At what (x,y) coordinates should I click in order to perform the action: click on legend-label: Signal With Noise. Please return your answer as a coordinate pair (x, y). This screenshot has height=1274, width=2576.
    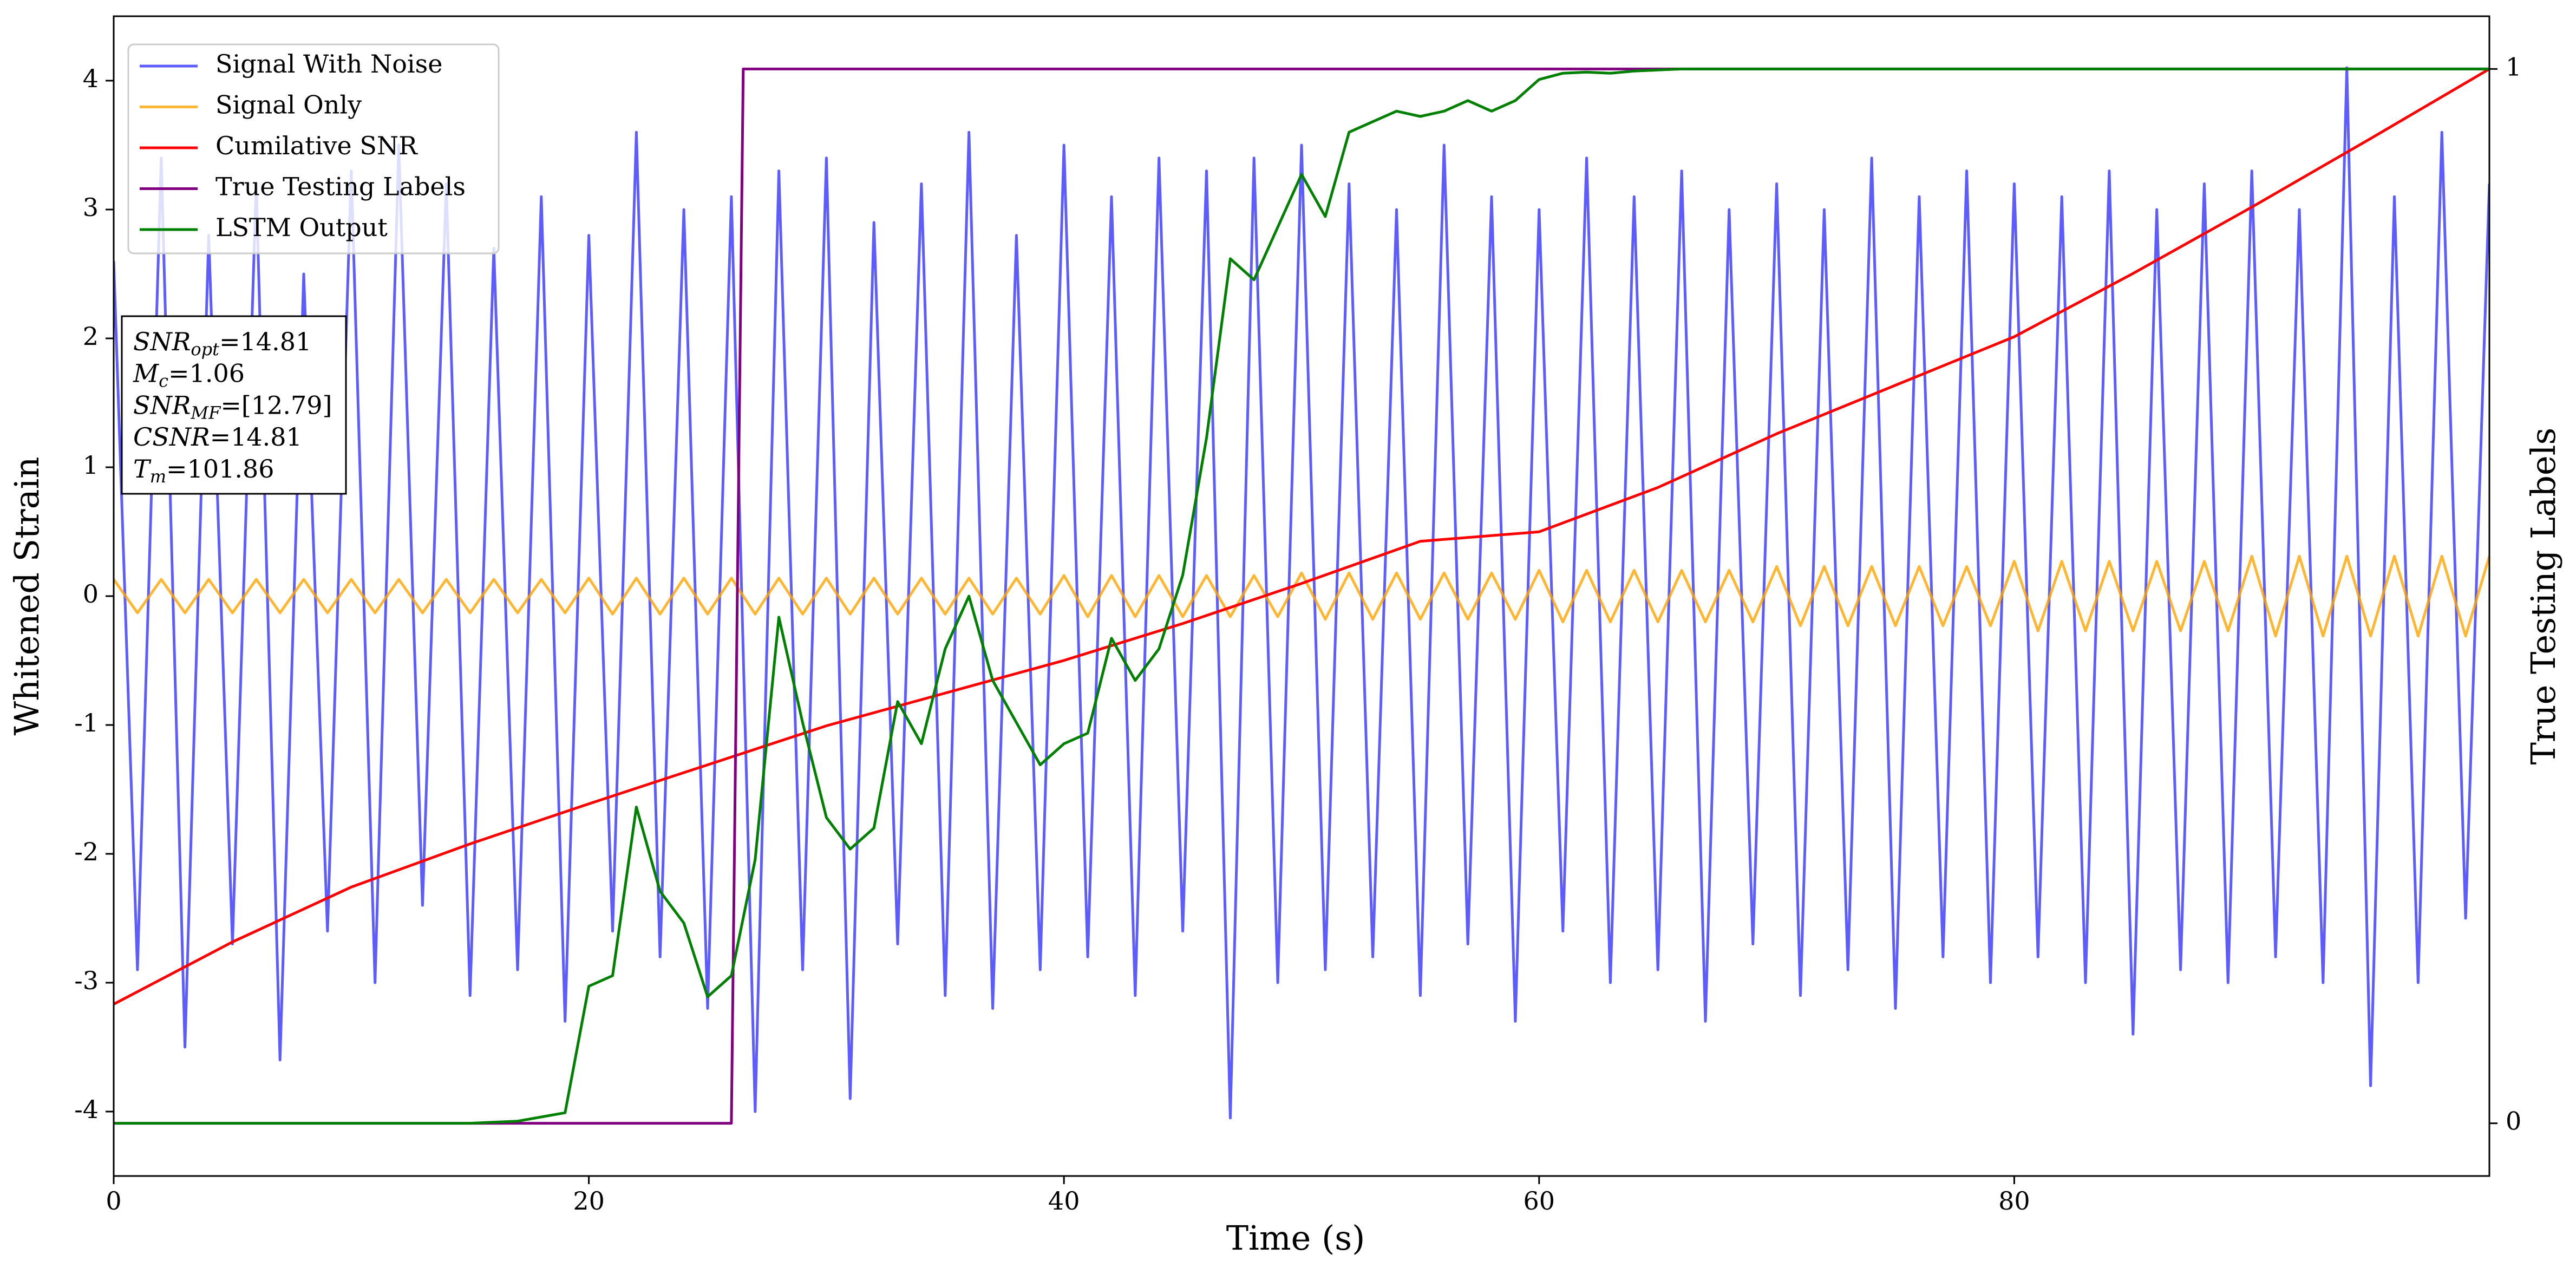
    Looking at the image, I should click on (328, 64).